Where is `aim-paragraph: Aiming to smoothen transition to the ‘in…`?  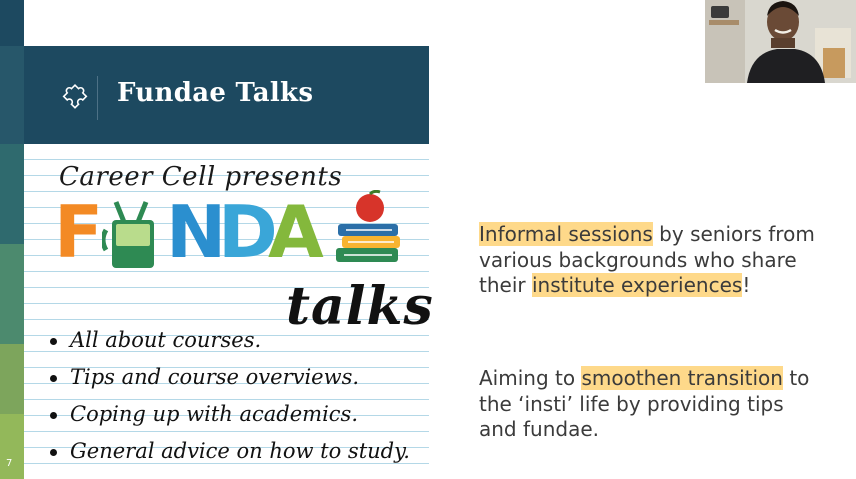 aim-paragraph: Aiming to smoothen transition to the ‘in… is located at coordinates (649, 404).